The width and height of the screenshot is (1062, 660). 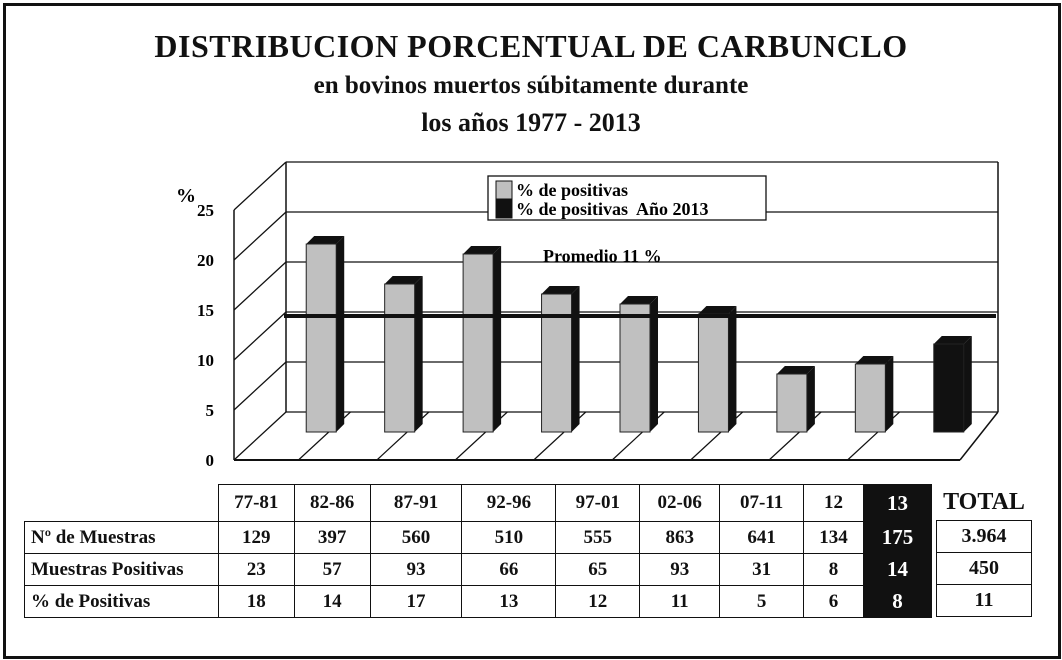 What do you see at coordinates (897, 537) in the screenshot?
I see `table-cell: 175` at bounding box center [897, 537].